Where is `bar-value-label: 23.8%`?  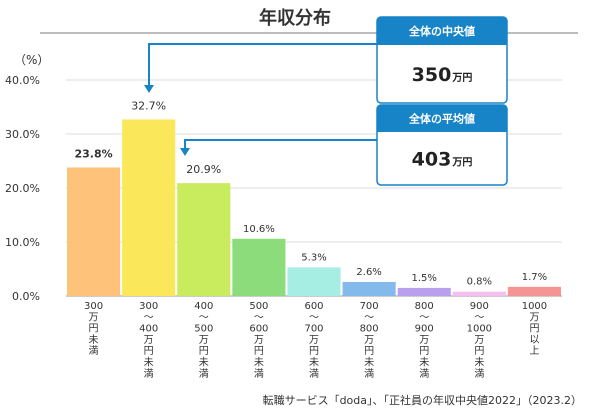 bar-value-label: 23.8% is located at coordinates (93, 153).